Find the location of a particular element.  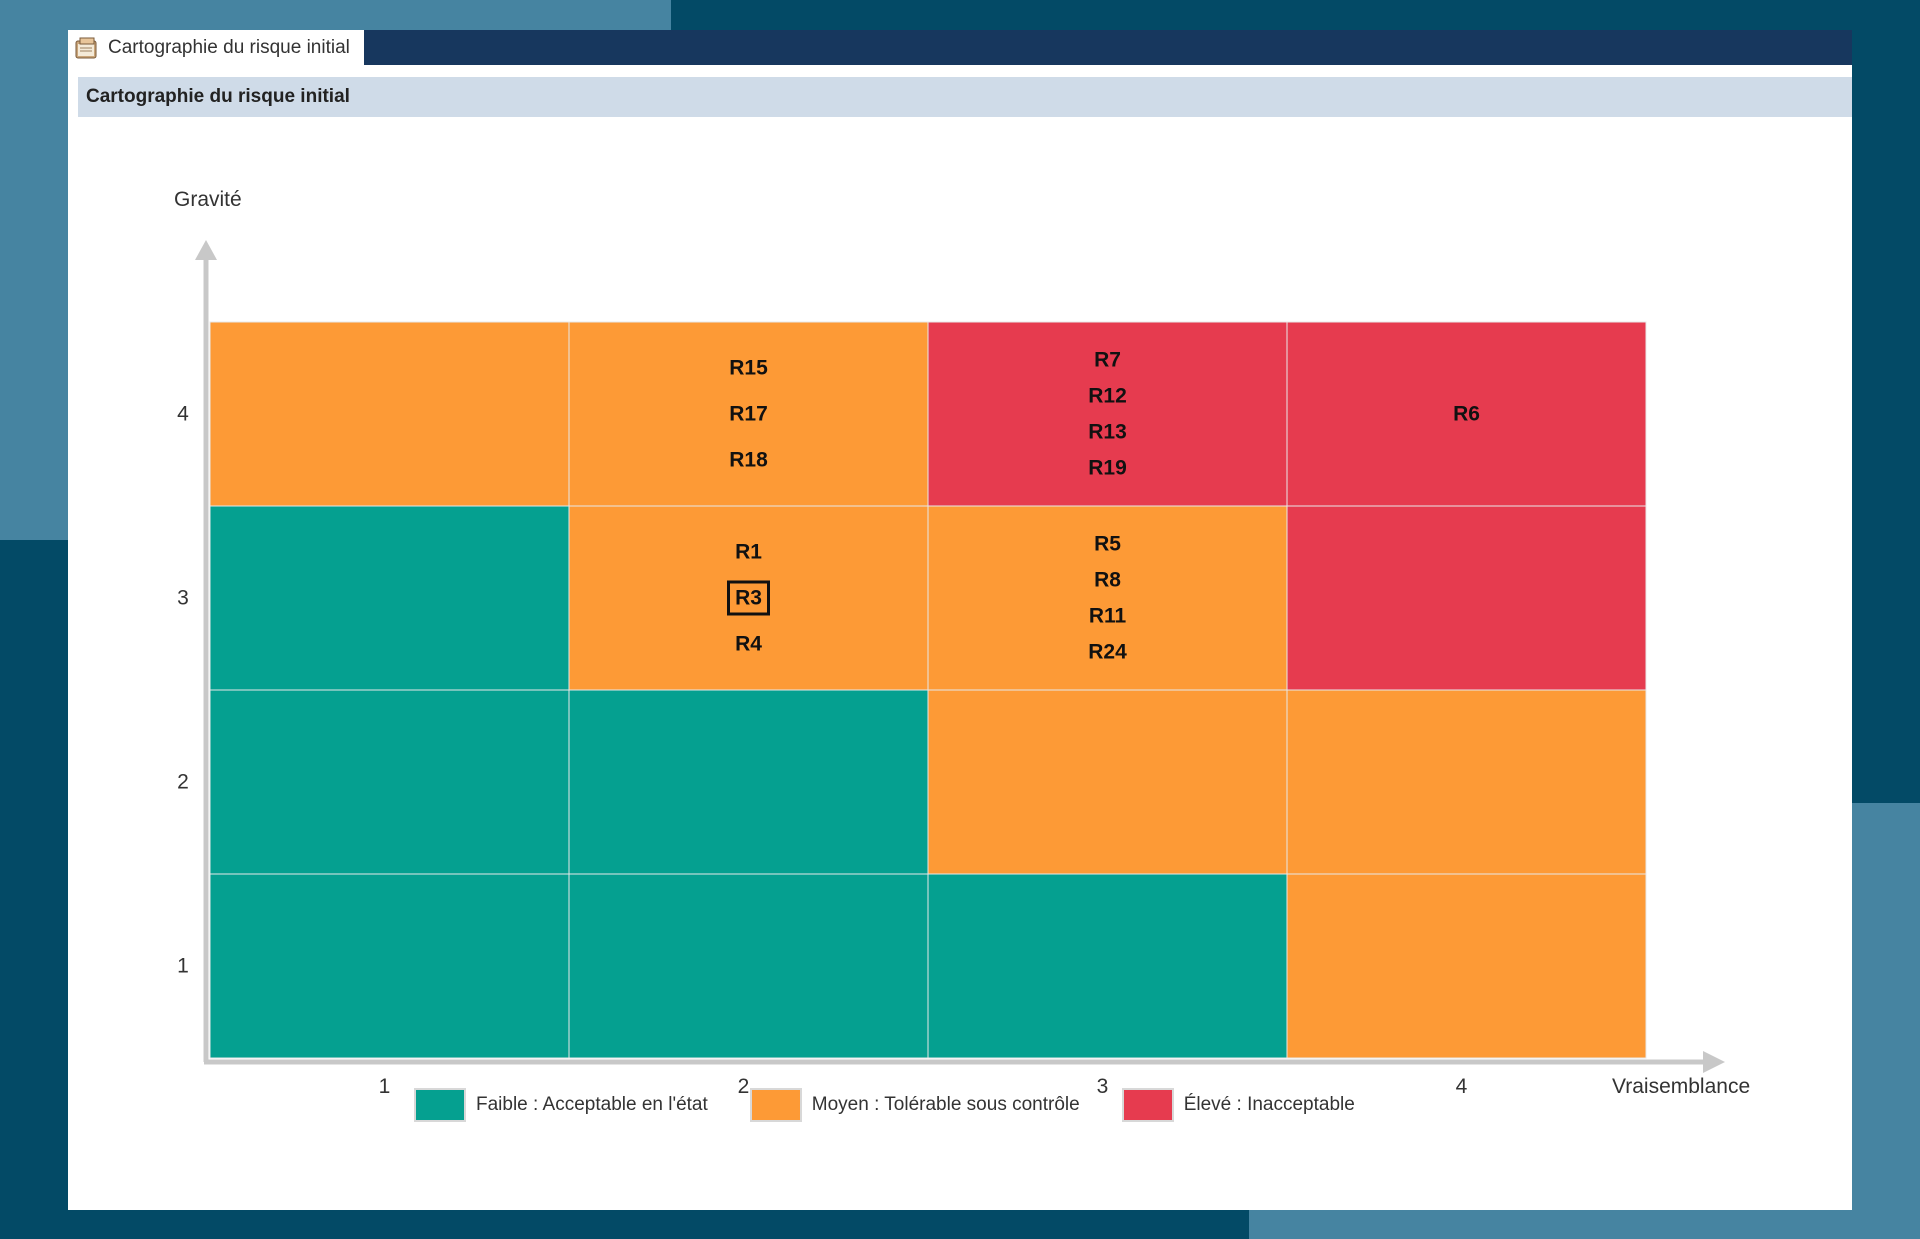

risk-label: R11 is located at coordinates (1108, 616).